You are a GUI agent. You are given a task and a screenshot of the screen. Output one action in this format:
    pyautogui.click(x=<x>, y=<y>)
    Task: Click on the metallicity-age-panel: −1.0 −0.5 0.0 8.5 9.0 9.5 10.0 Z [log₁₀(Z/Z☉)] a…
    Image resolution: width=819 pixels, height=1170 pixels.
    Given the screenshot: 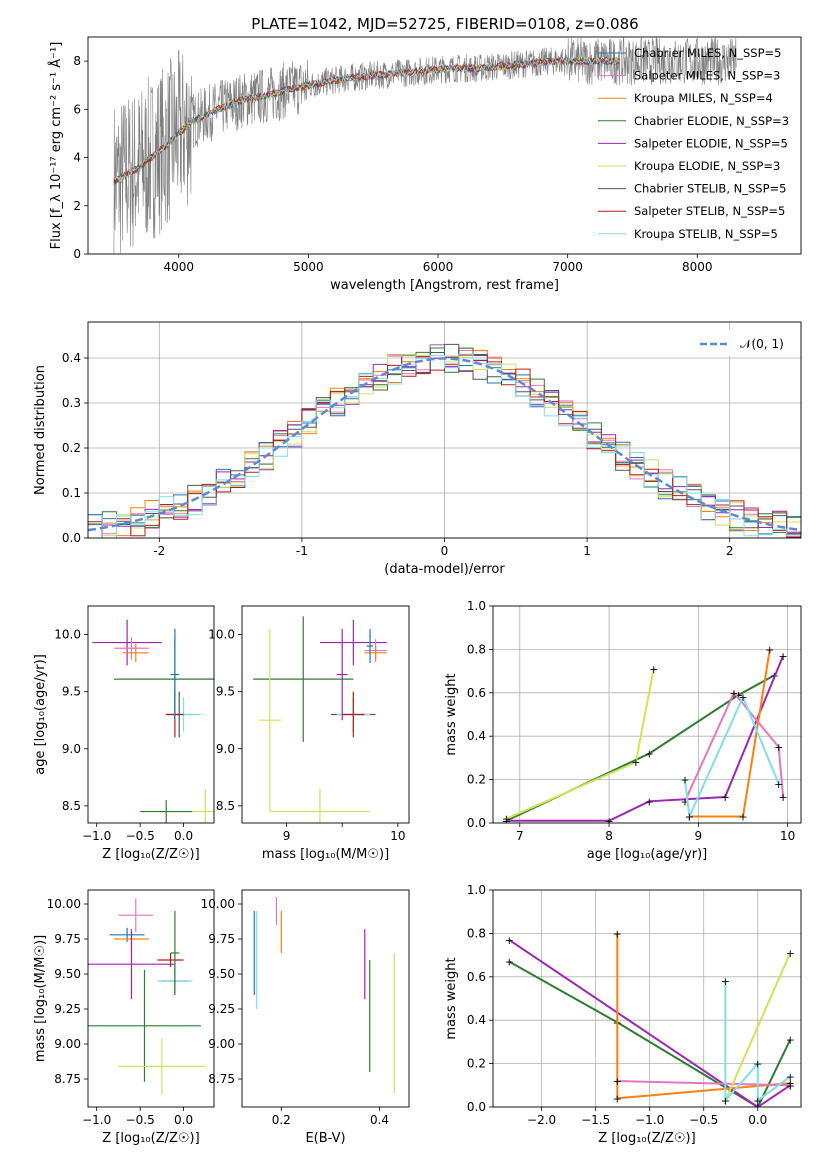 What is the action you would take?
    pyautogui.click(x=124, y=733)
    